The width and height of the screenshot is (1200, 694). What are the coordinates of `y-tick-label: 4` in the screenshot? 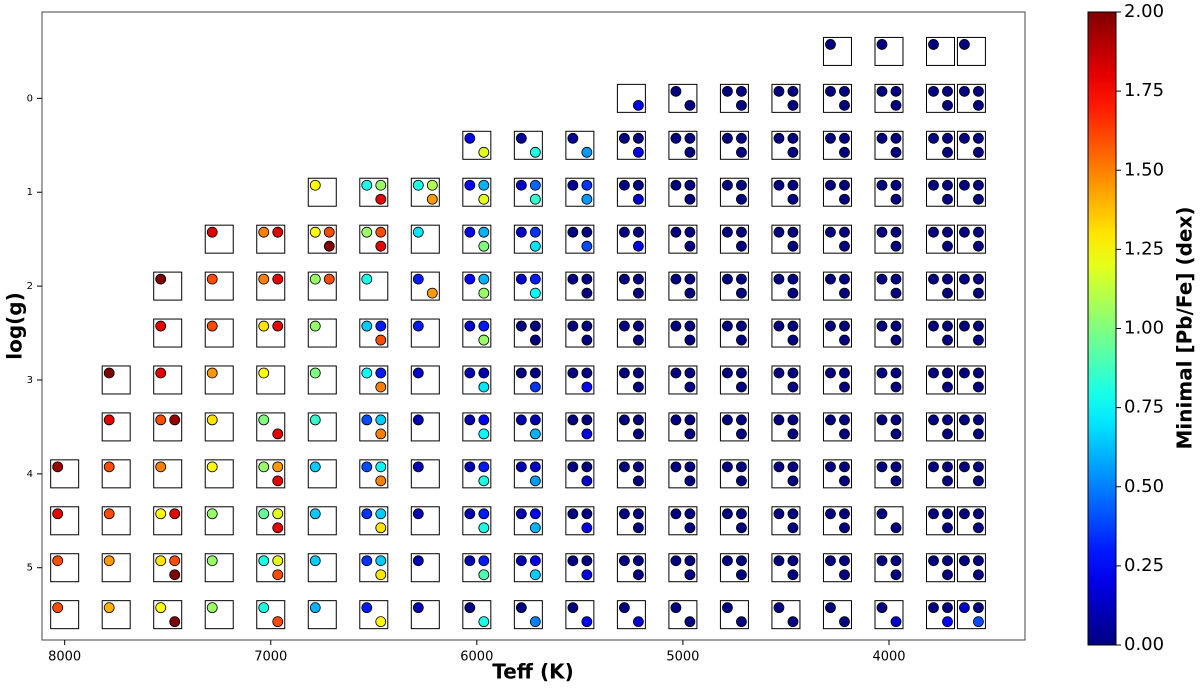 It's located at (30, 474).